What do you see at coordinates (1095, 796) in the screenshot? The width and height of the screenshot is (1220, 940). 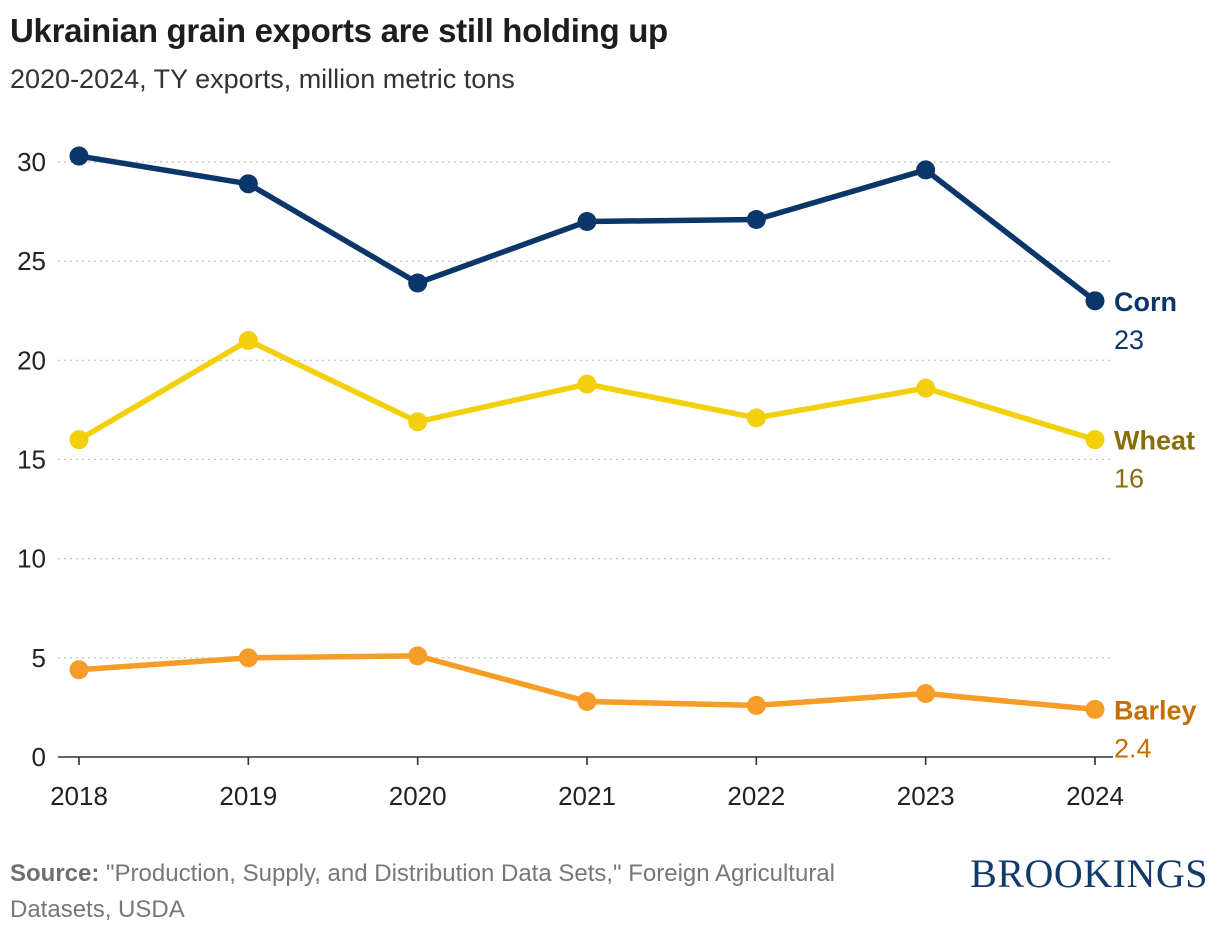 I see `x-tick-label: 2024` at bounding box center [1095, 796].